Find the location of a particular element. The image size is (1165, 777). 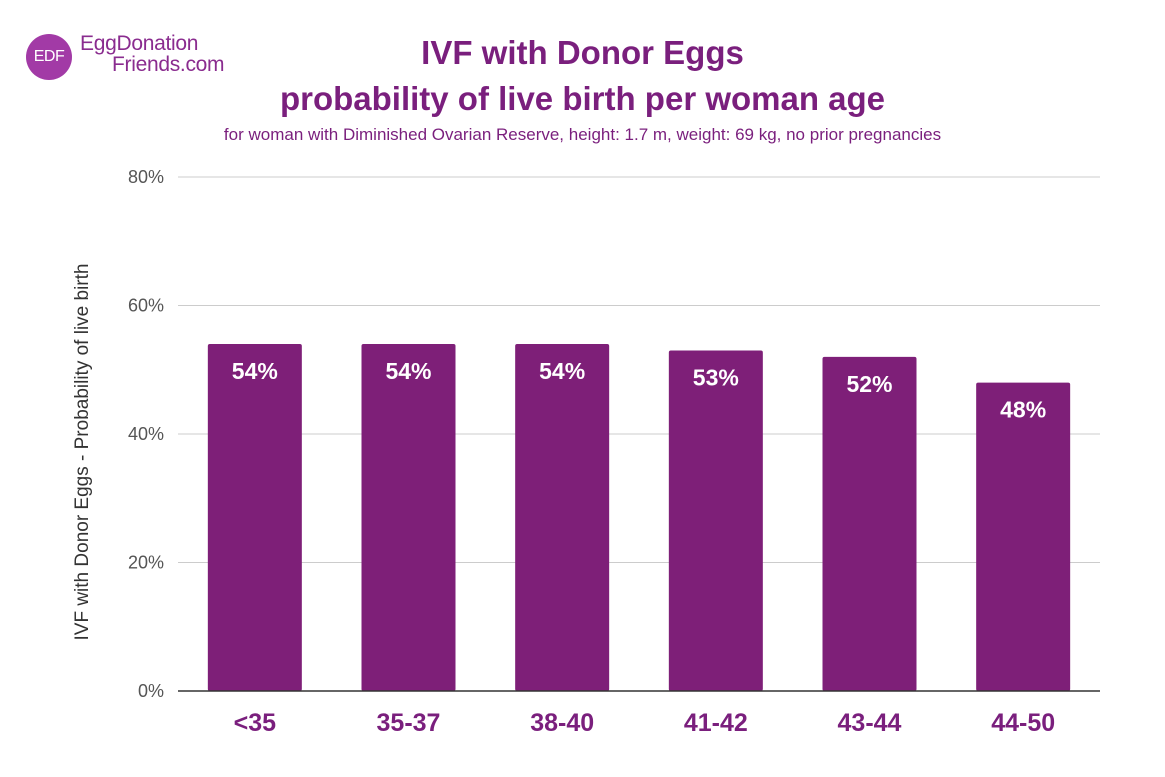

logo-text-line2: Friends.com is located at coordinates (168, 64).